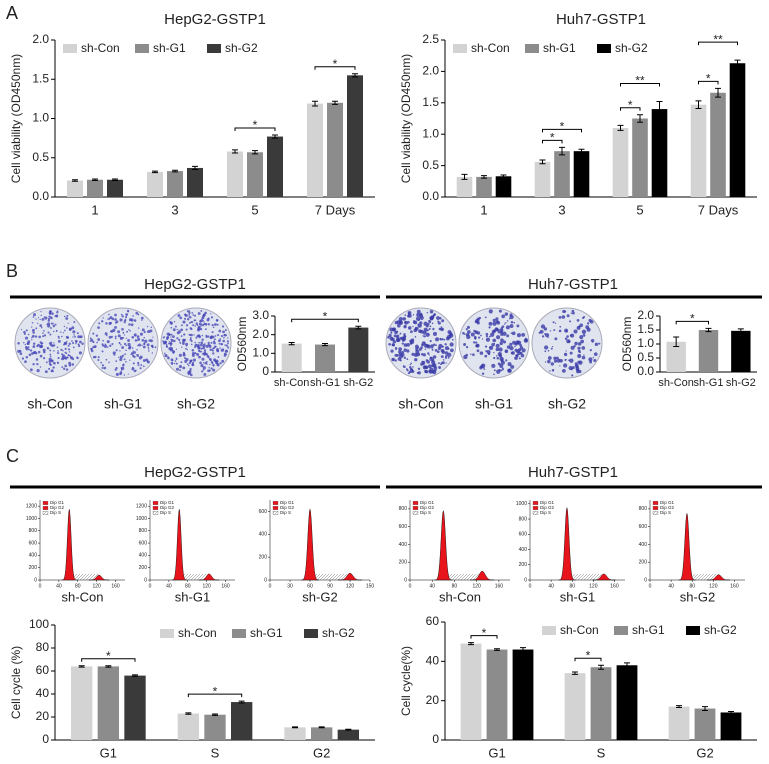 This screenshot has width=769, height=764. What do you see at coordinates (643, 509) in the screenshot?
I see `y-tick-label: 800` at bounding box center [643, 509].